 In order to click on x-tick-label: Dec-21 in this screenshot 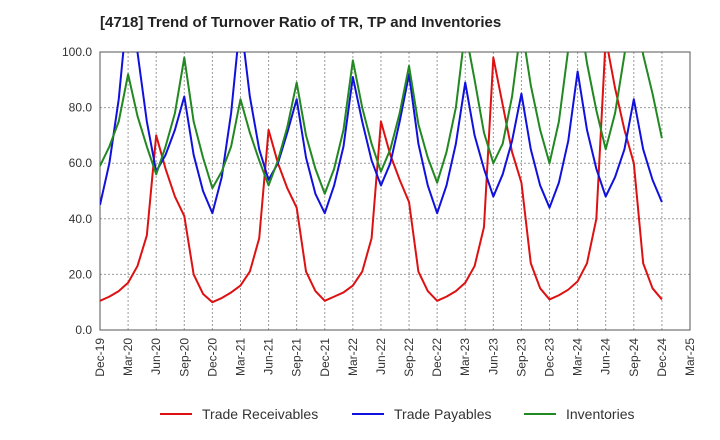, I will do `click(325, 357)`.